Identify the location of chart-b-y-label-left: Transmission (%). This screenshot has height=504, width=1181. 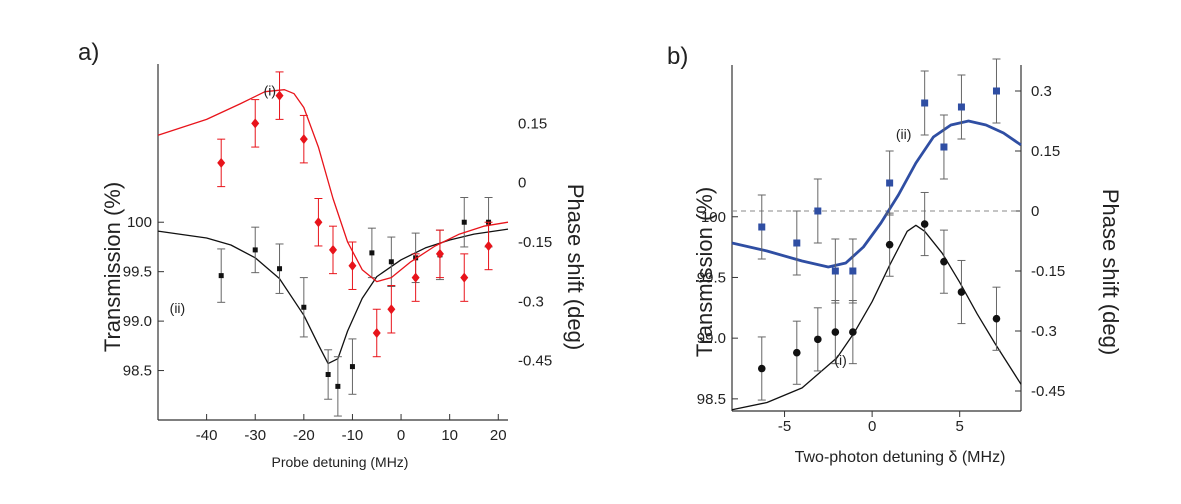
(704, 272).